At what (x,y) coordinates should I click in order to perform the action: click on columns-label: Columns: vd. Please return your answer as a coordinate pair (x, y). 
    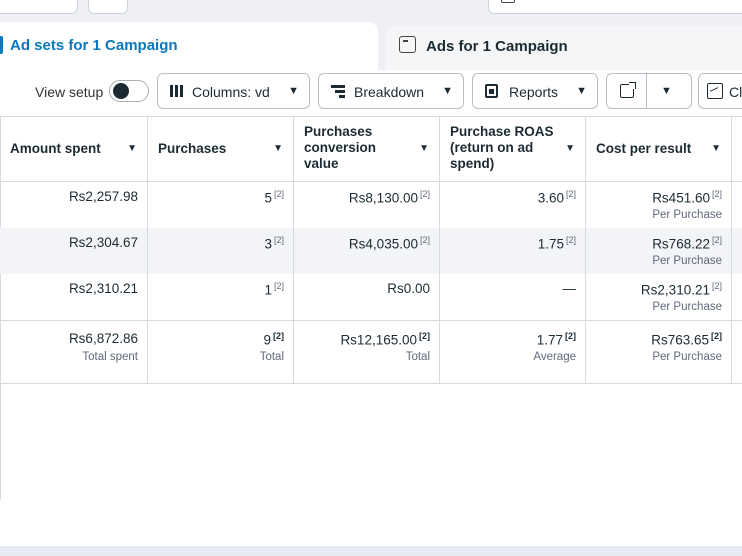
    Looking at the image, I should click on (231, 92).